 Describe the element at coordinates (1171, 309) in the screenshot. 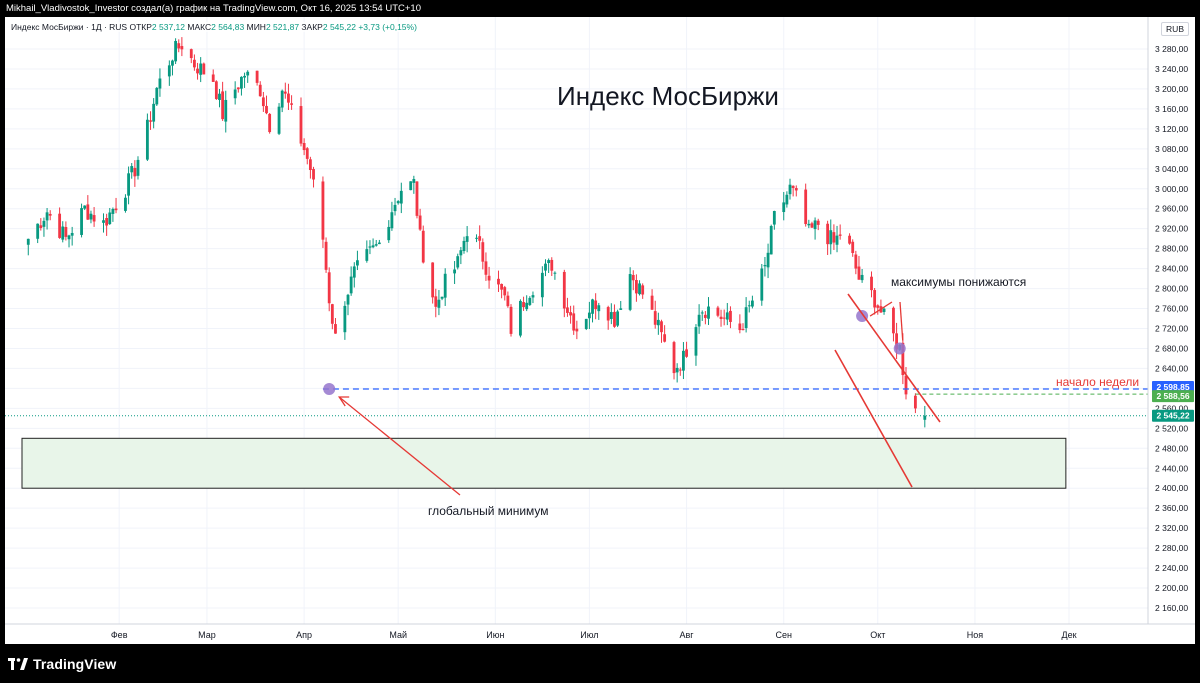

I see `y-tick-label: 2 760,00` at that location.